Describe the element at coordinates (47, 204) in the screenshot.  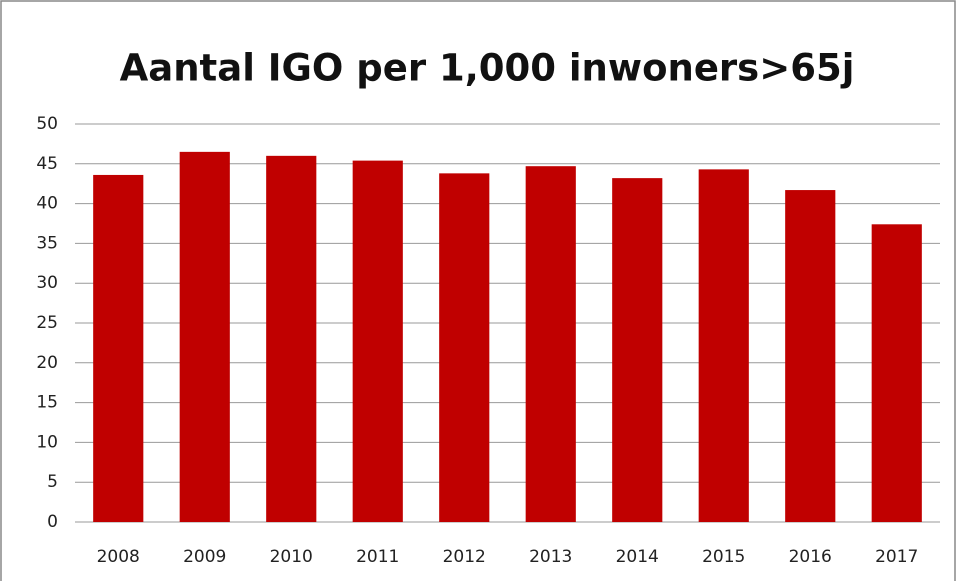
I see `y-tick-label: 40` at that location.